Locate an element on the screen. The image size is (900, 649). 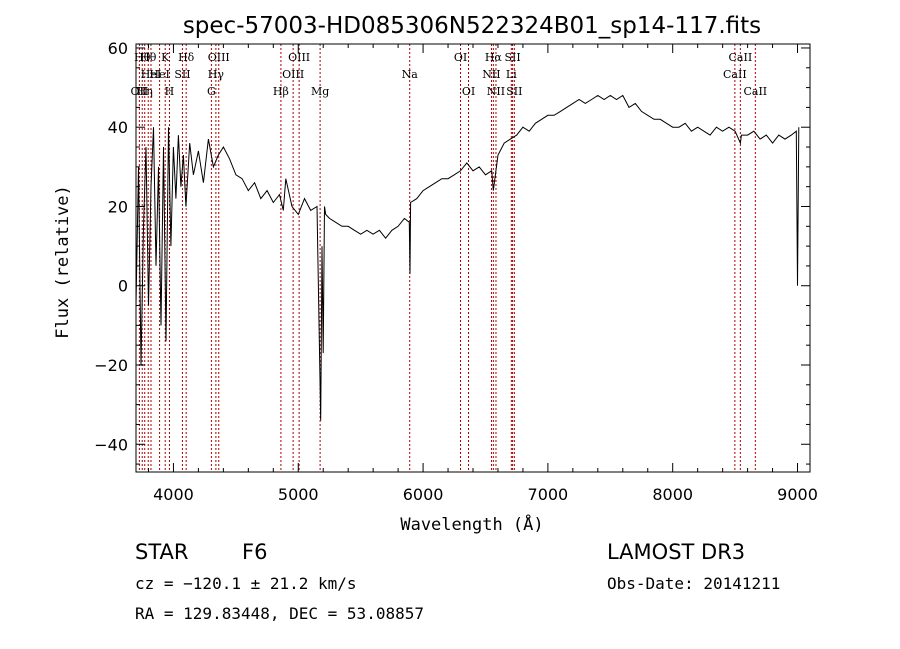
line-marker-label: OII is located at coordinates (140, 91).